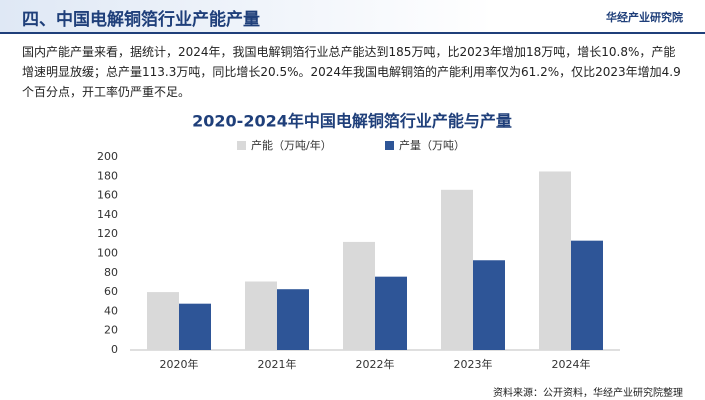 The width and height of the screenshot is (705, 400). I want to click on legend-label: 产能（万吨/年）, so click(291, 145).